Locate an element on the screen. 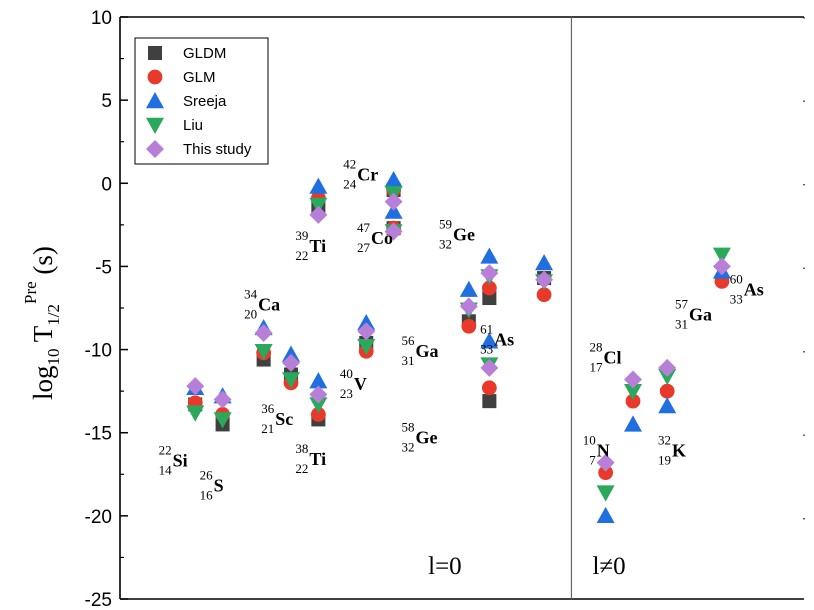 The width and height of the screenshot is (814, 610). region-label: l≠0 is located at coordinates (608, 566).